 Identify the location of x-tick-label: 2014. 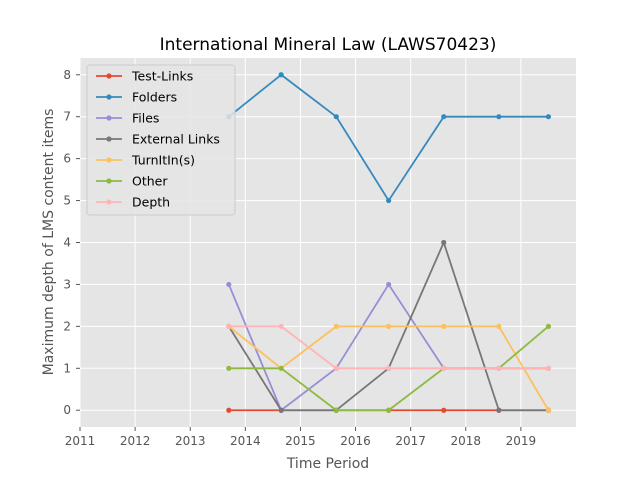
(245, 441).